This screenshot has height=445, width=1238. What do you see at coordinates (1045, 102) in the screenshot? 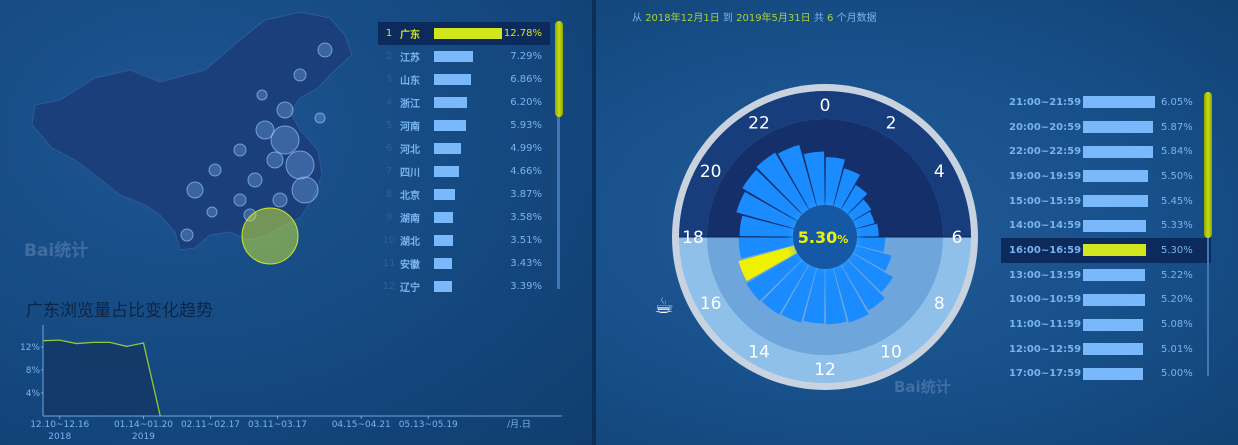
I see `hour-label: 21:00~21:59` at bounding box center [1045, 102].